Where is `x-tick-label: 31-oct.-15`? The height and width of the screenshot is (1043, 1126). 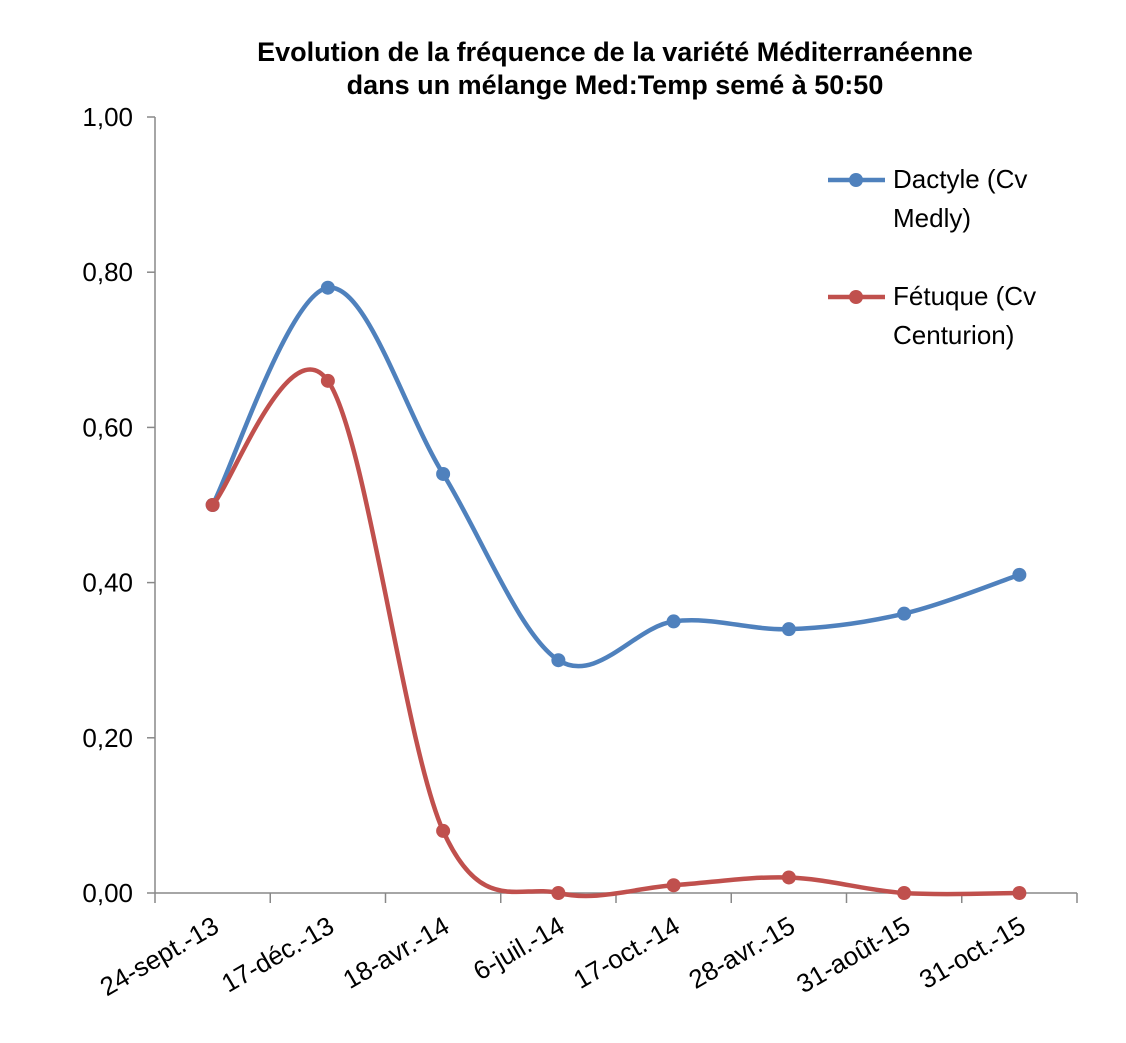
x-tick-label: 31-oct.-15 is located at coordinates (972, 952).